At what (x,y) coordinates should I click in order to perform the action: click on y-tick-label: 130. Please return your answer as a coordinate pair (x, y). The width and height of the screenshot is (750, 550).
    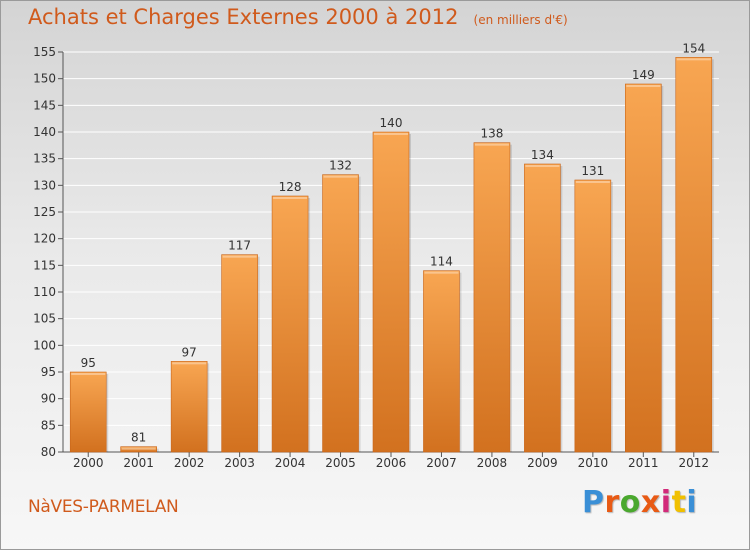
    Looking at the image, I should click on (44, 185).